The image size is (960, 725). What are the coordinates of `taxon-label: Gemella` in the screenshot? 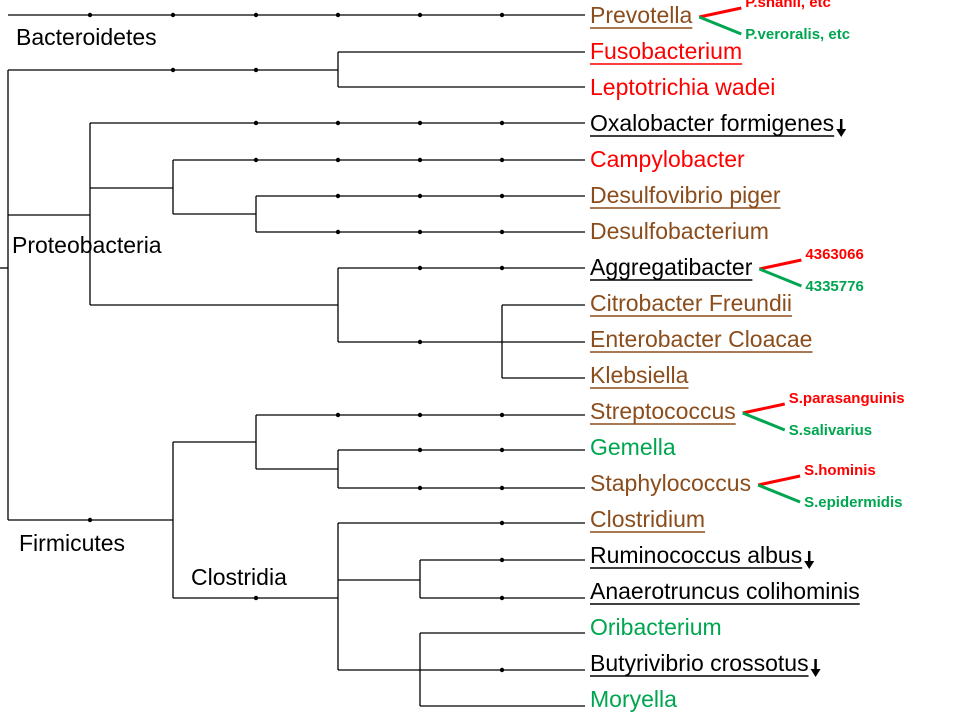 It's located at (633, 447).